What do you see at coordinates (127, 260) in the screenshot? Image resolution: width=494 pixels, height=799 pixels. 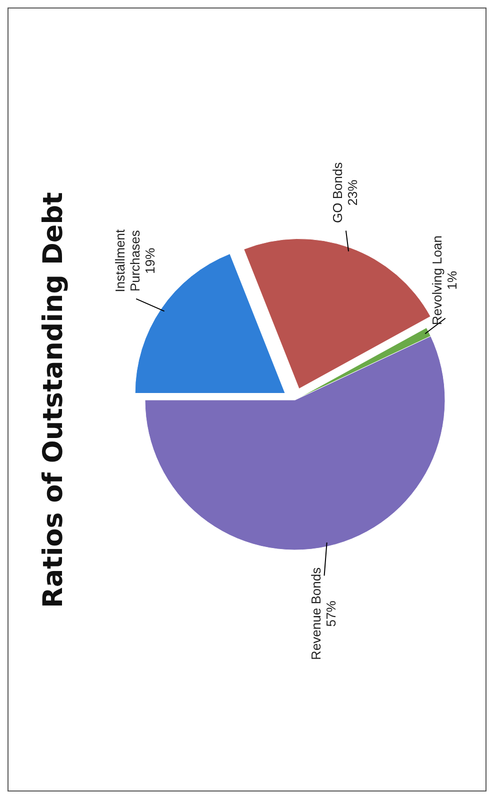 I see `slice-label: Installment Purchases` at bounding box center [127, 260].